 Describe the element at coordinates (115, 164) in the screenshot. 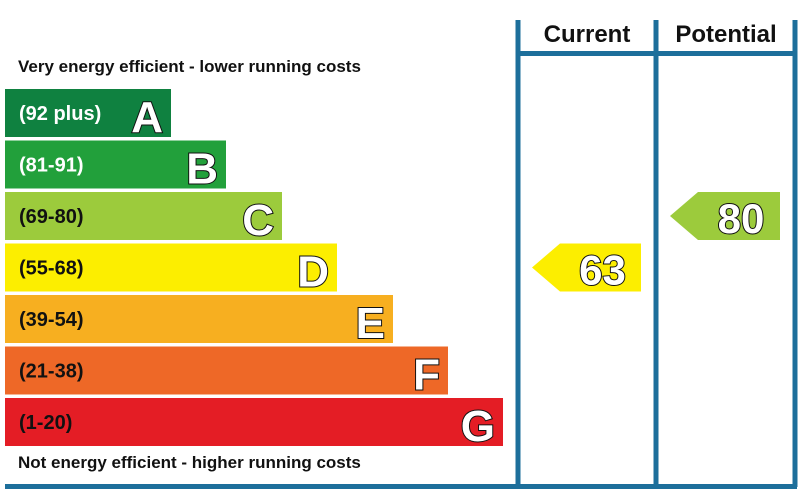

I see `band-b-bar` at that location.